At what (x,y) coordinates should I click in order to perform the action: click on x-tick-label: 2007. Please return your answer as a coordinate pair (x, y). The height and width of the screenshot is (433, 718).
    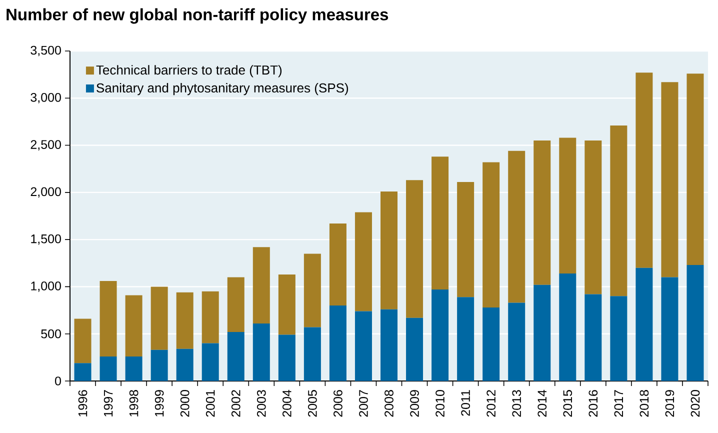
    Looking at the image, I should click on (363, 403).